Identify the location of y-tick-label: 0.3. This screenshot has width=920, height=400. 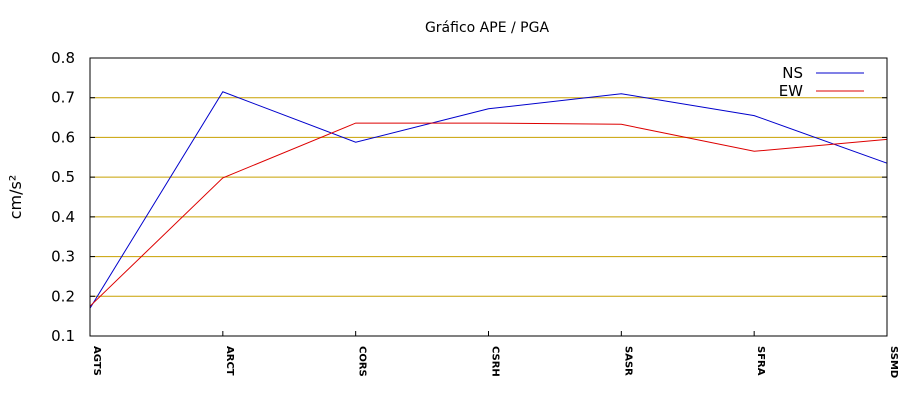
(63, 257).